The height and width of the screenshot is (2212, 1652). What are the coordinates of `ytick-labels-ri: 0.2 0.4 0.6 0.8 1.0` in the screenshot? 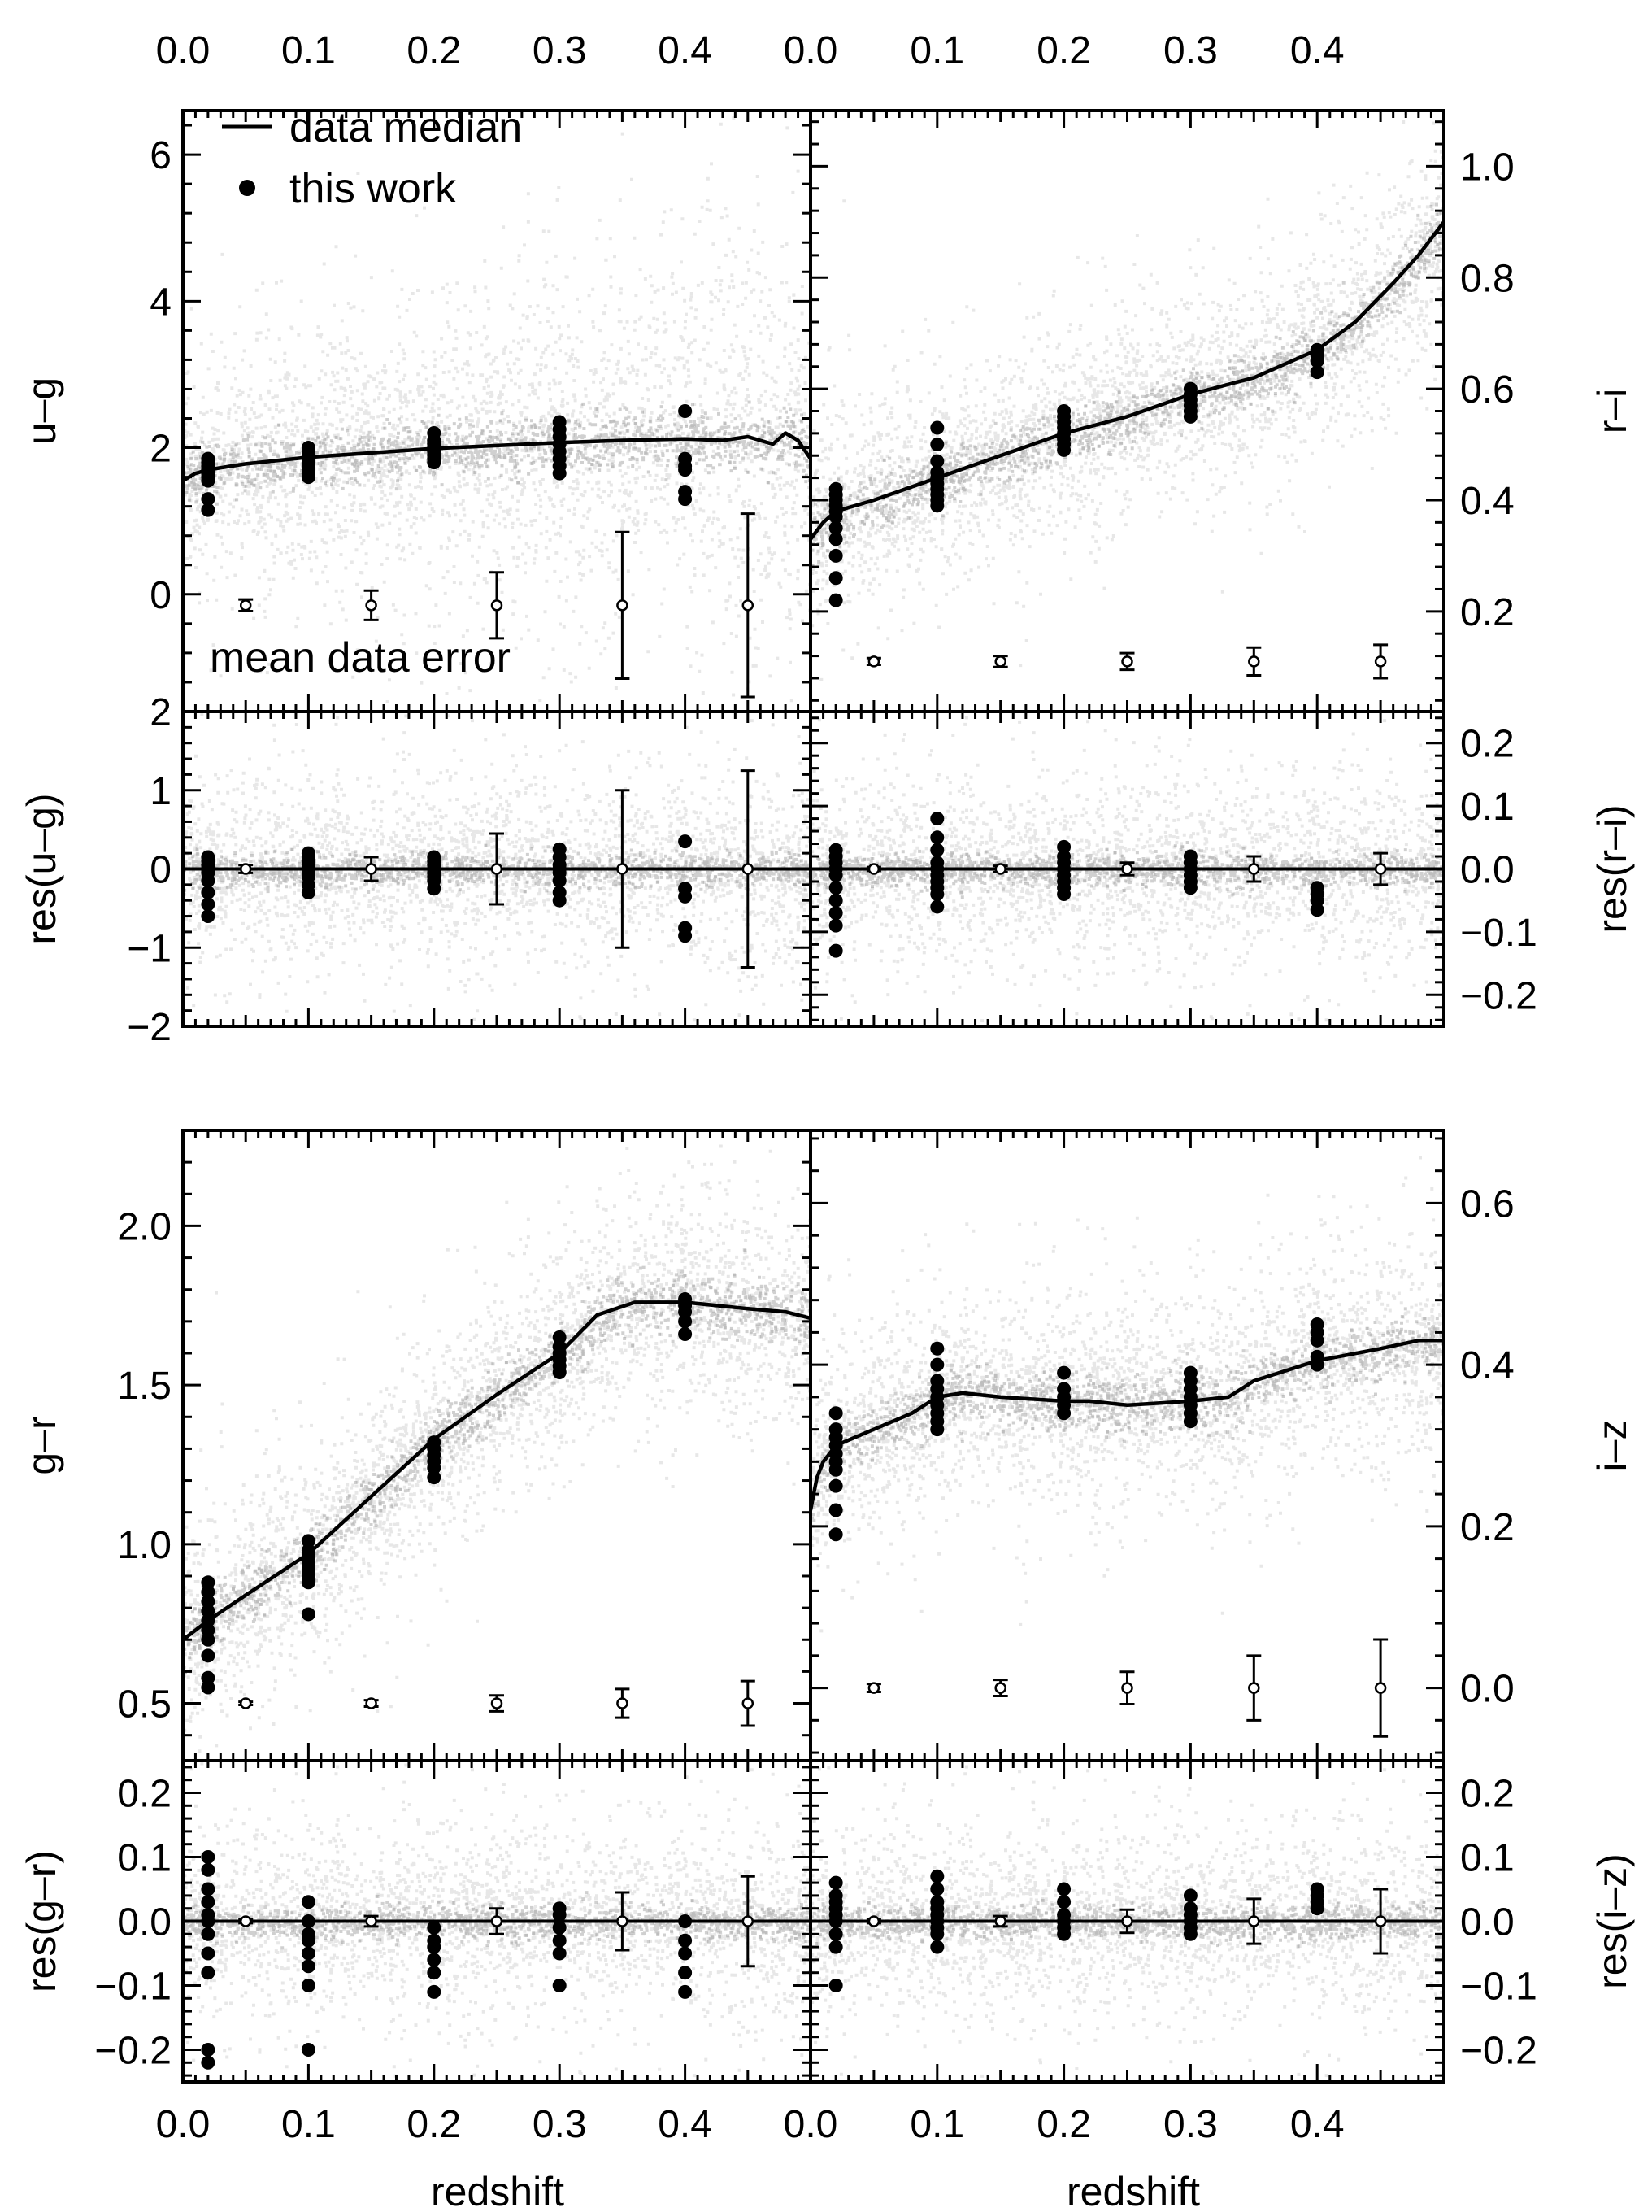 It's located at (1487, 390).